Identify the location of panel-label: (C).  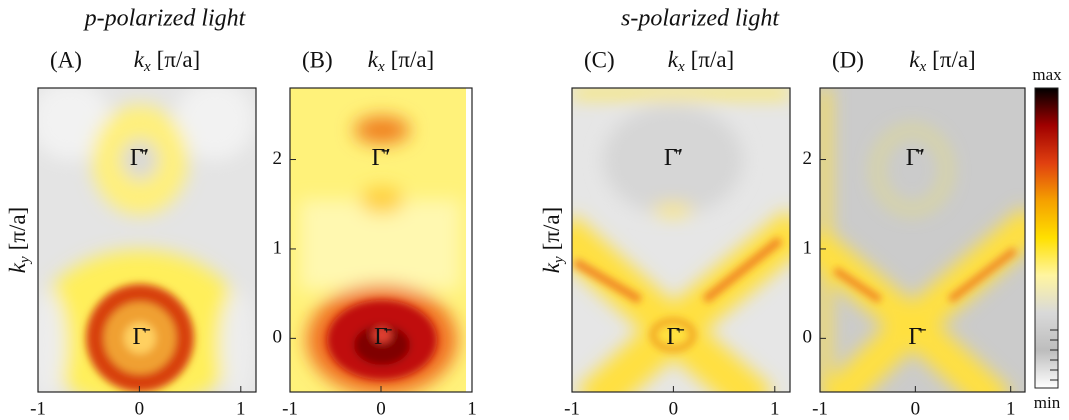
(599, 59).